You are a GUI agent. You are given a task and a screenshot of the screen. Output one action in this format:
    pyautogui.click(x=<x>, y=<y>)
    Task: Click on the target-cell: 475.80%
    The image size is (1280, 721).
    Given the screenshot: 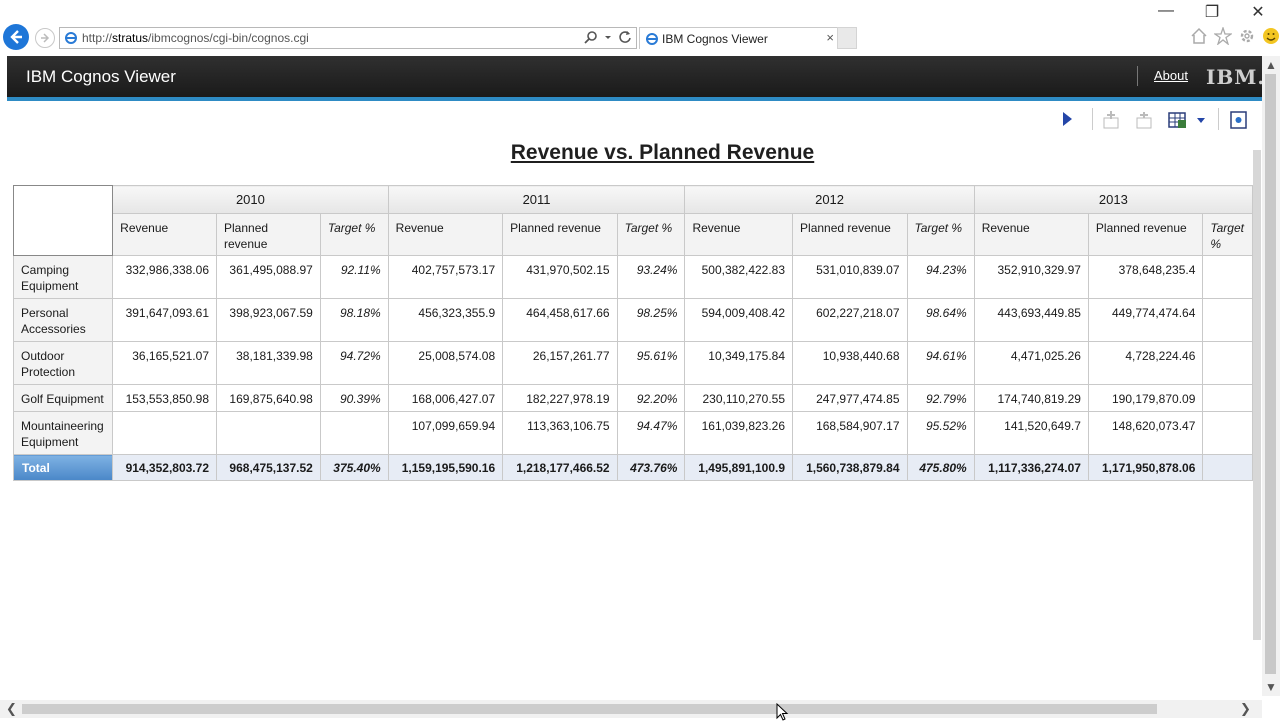 What is the action you would take?
    pyautogui.click(x=940, y=467)
    